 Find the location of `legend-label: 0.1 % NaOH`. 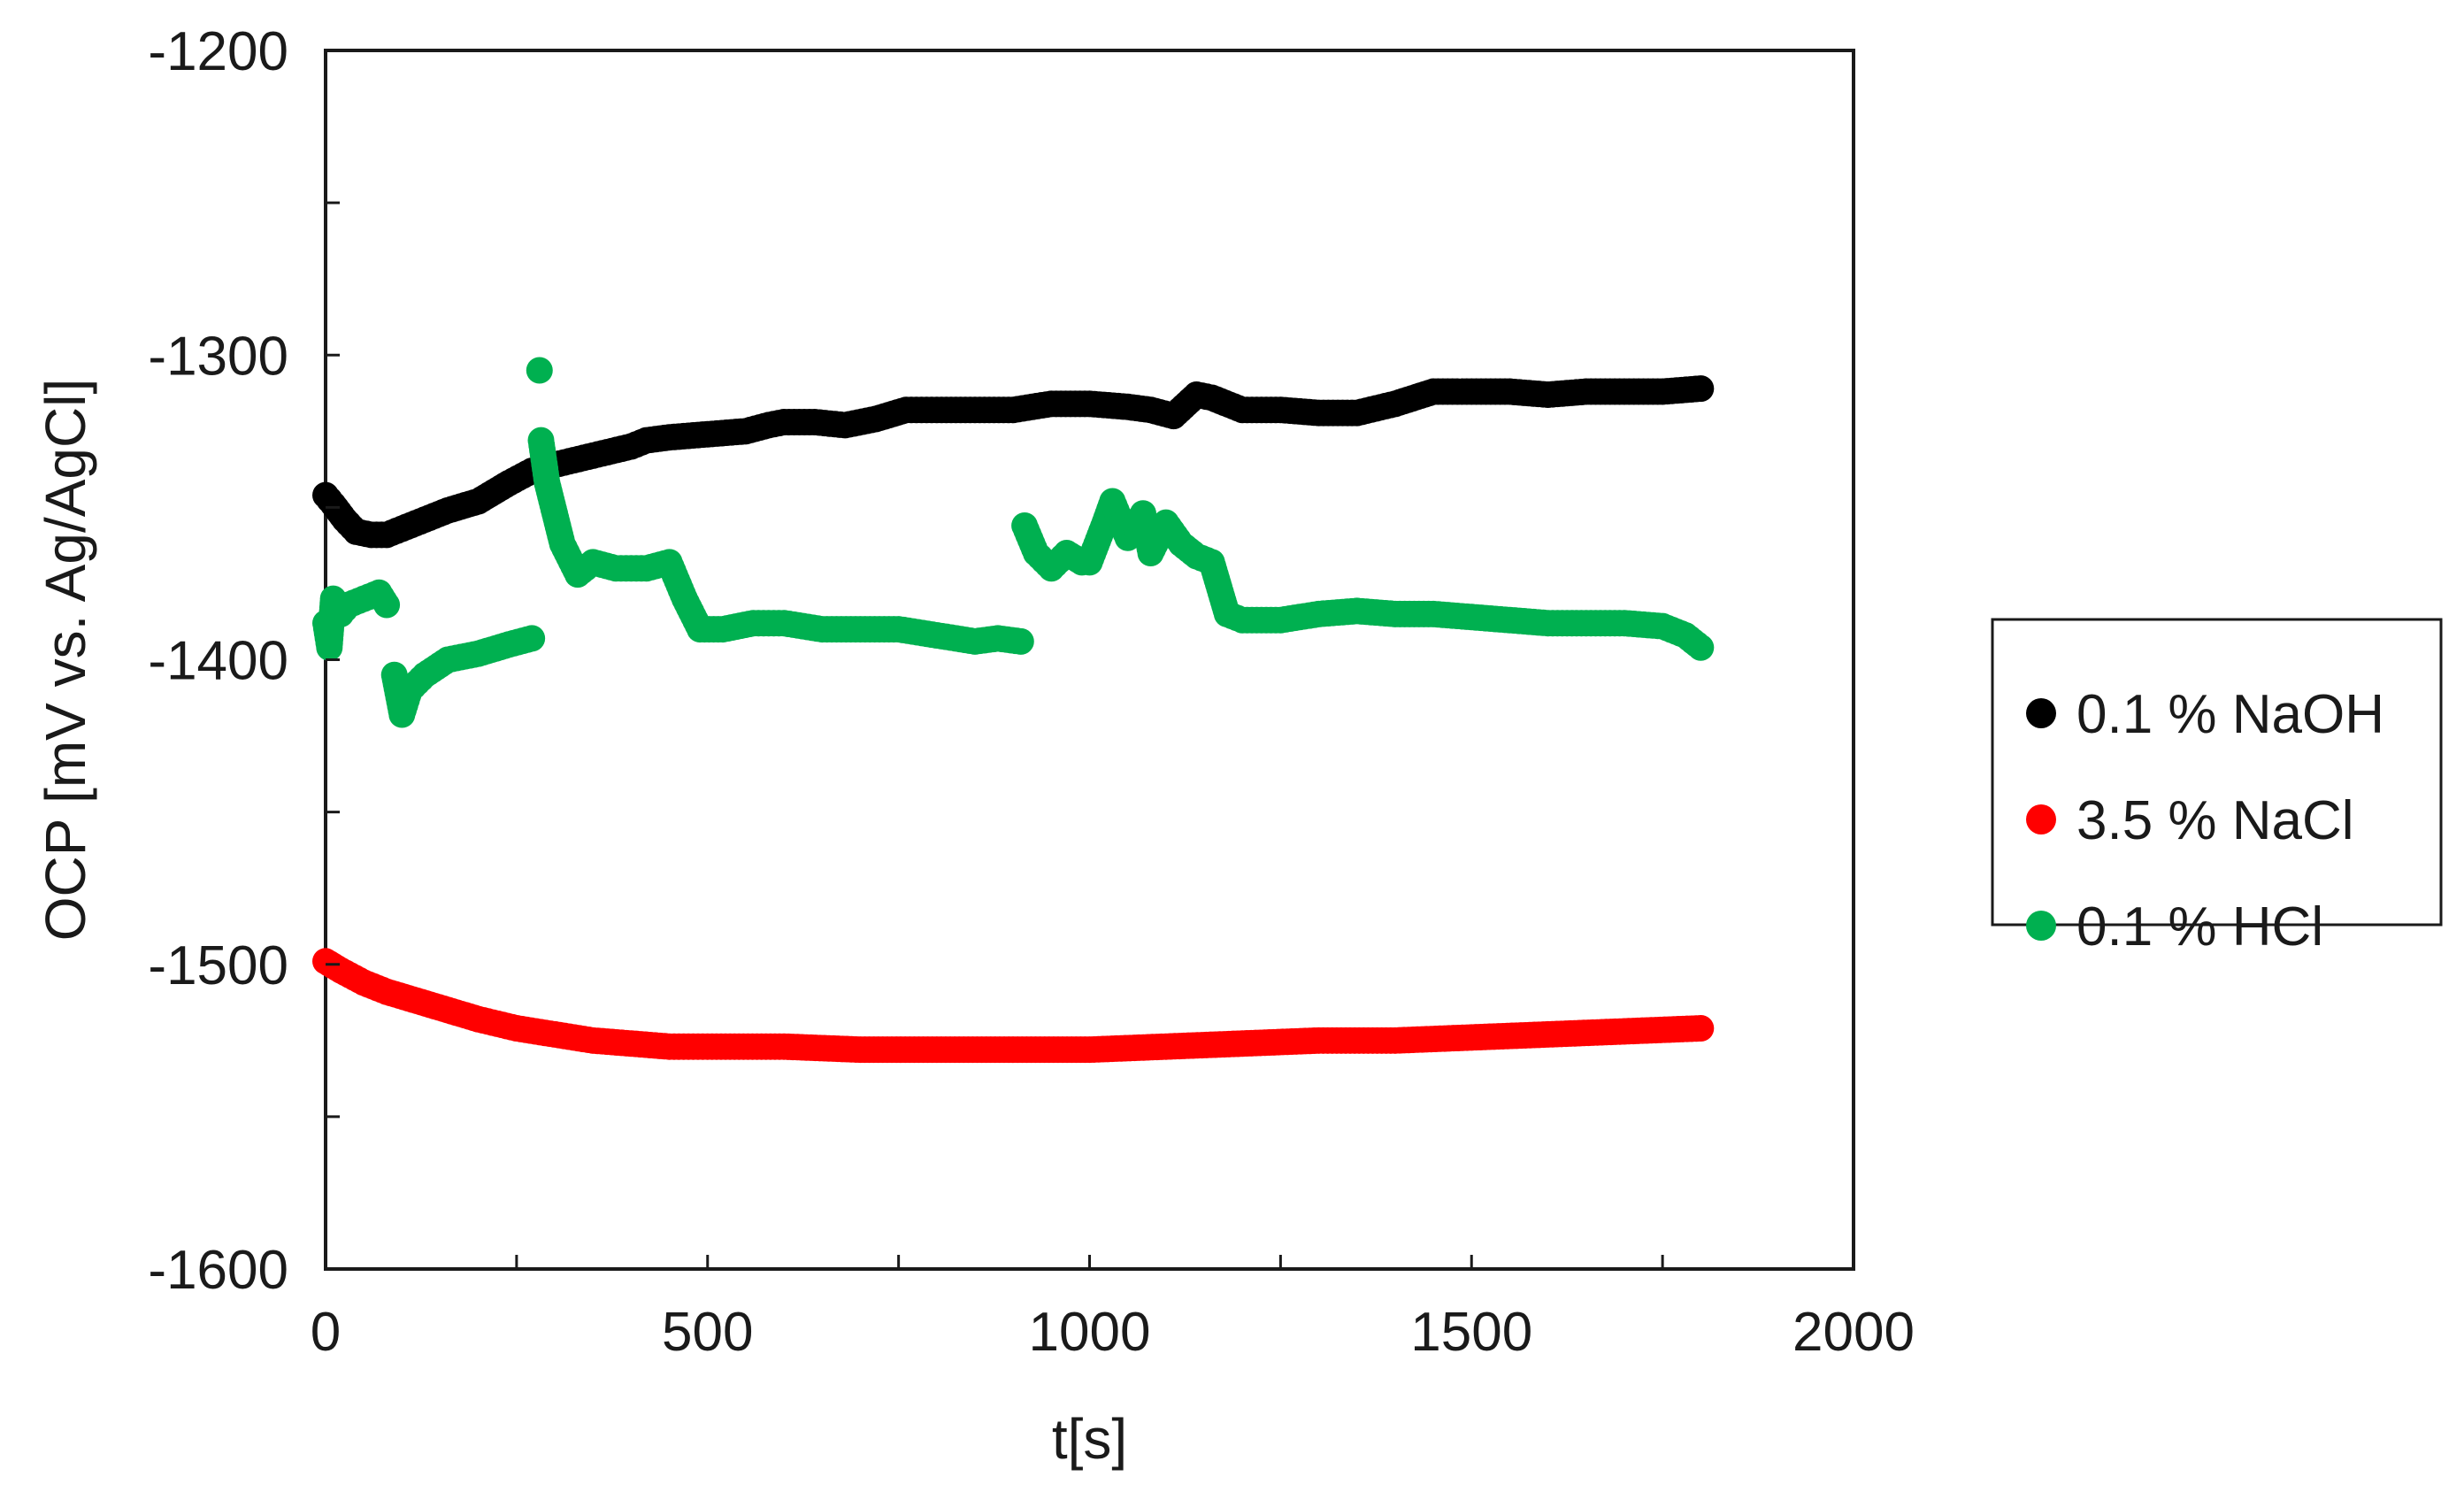

legend-label: 0.1 % NaOH is located at coordinates (2230, 714).